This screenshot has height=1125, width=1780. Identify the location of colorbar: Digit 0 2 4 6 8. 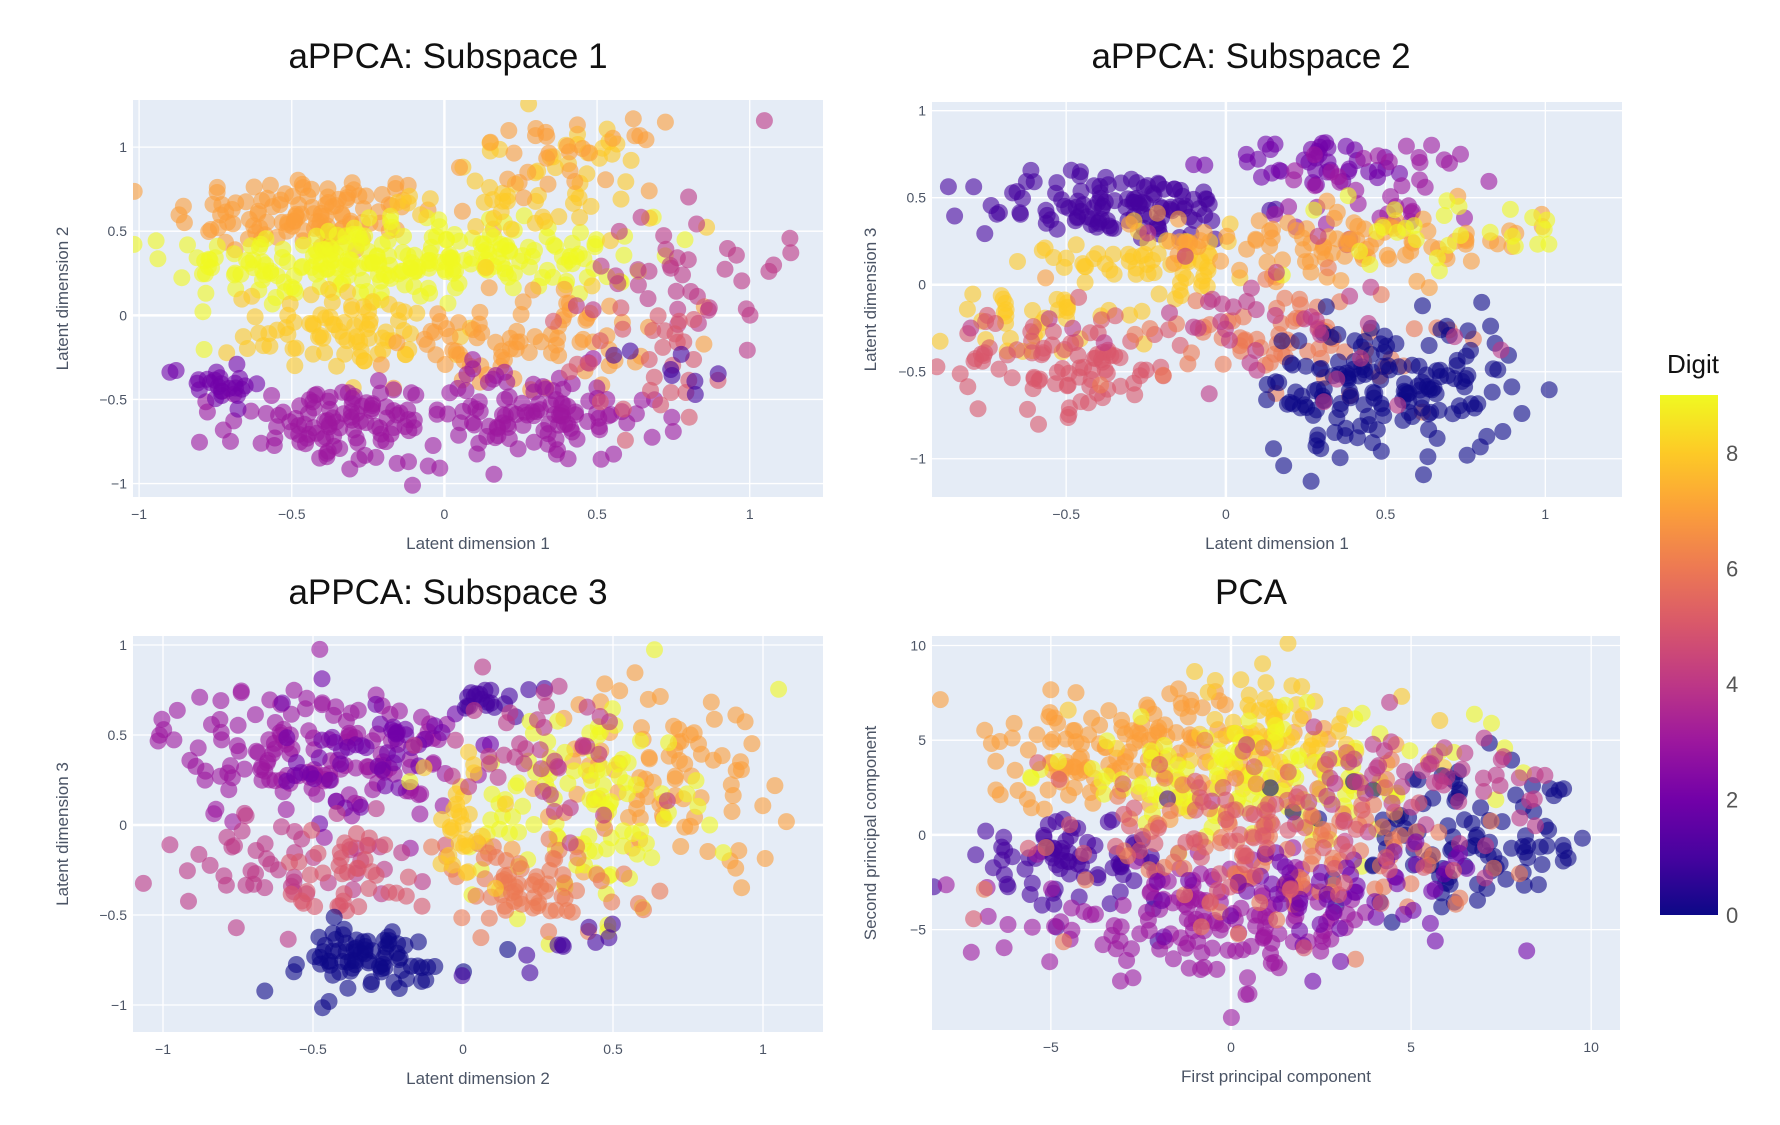
(1699, 638).